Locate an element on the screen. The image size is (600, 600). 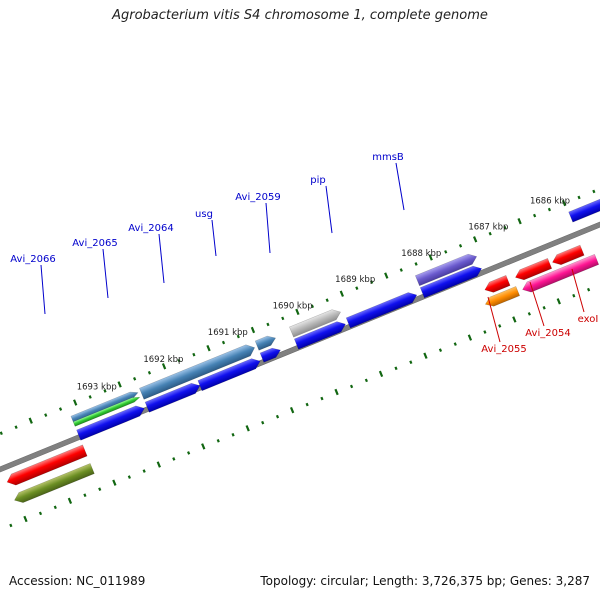
ruler-label: 1690 kbp is located at coordinates (293, 306).